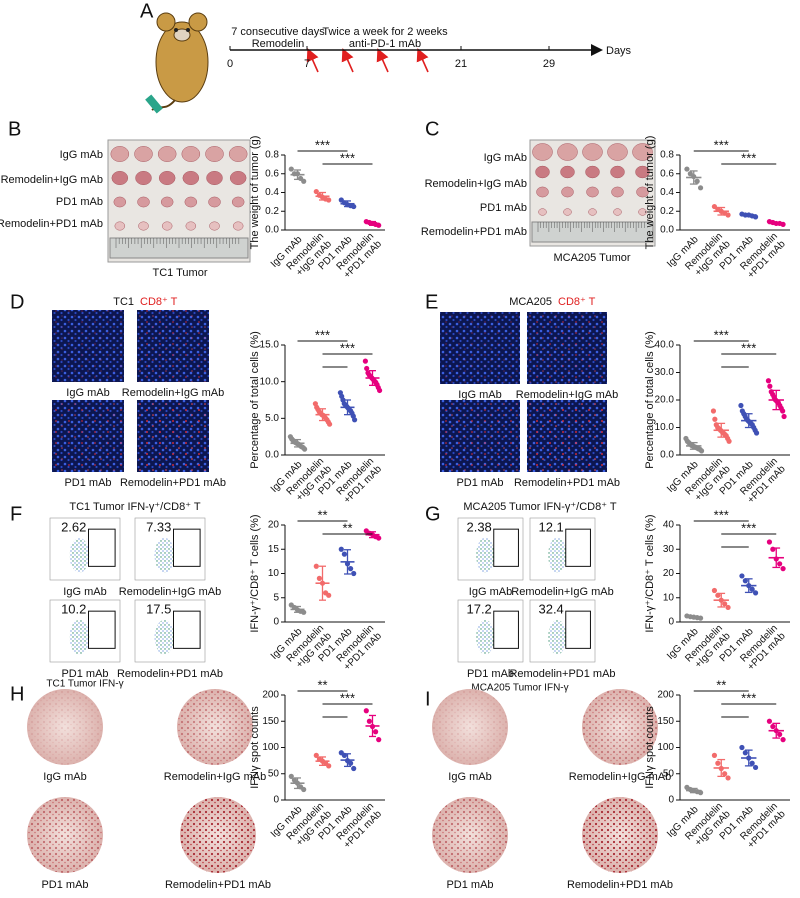  What do you see at coordinates (667, 211) in the screenshot?
I see `y-tick-label: 0.2` at bounding box center [667, 211].